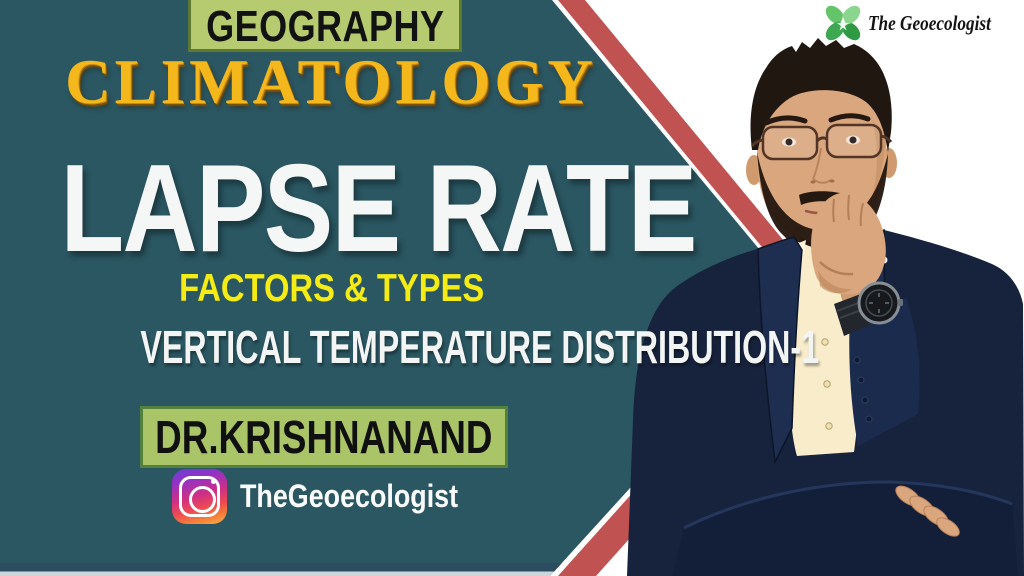  I want to click on presenter-name: DR.KRISHNANAND, so click(324, 437).